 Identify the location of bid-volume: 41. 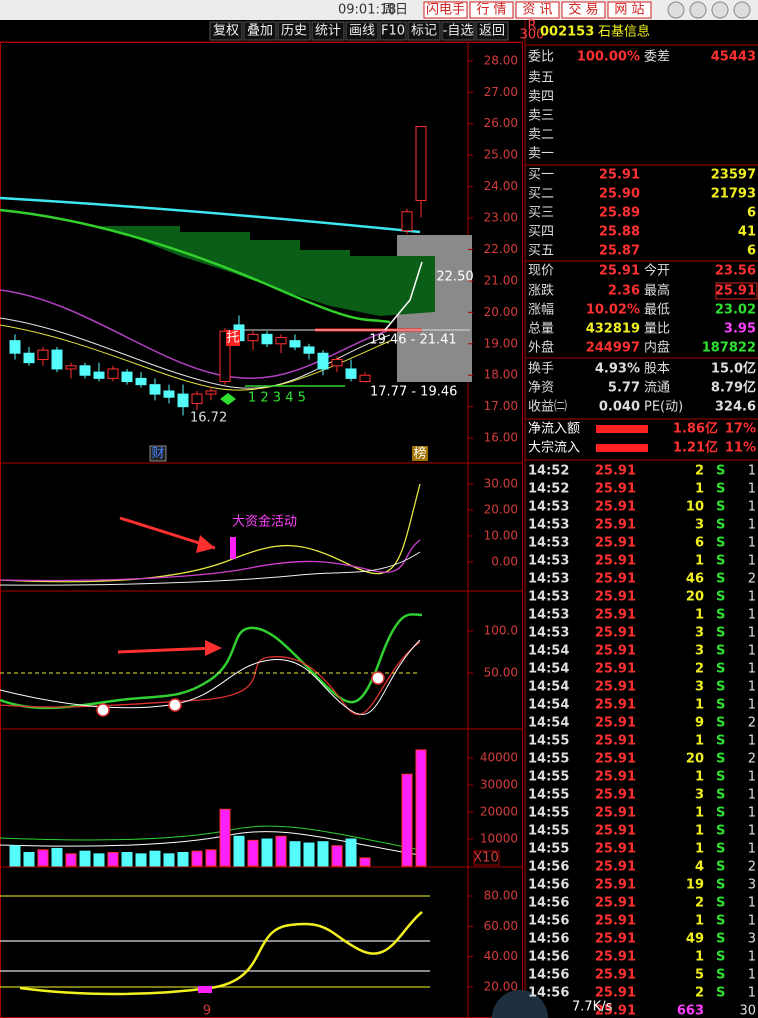
(747, 232).